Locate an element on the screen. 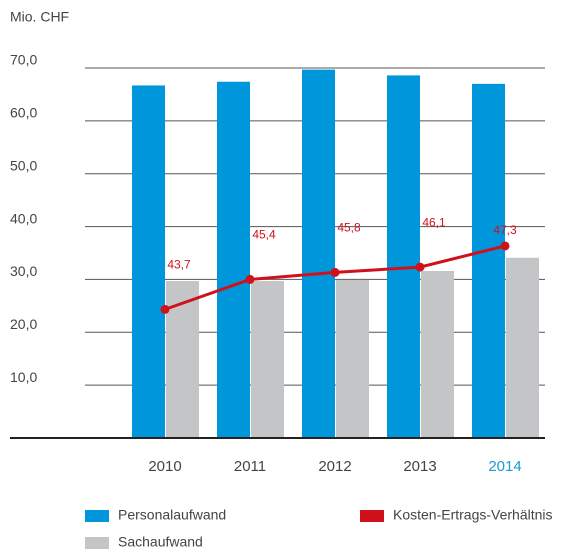  data-label: 47,3 is located at coordinates (505, 230).